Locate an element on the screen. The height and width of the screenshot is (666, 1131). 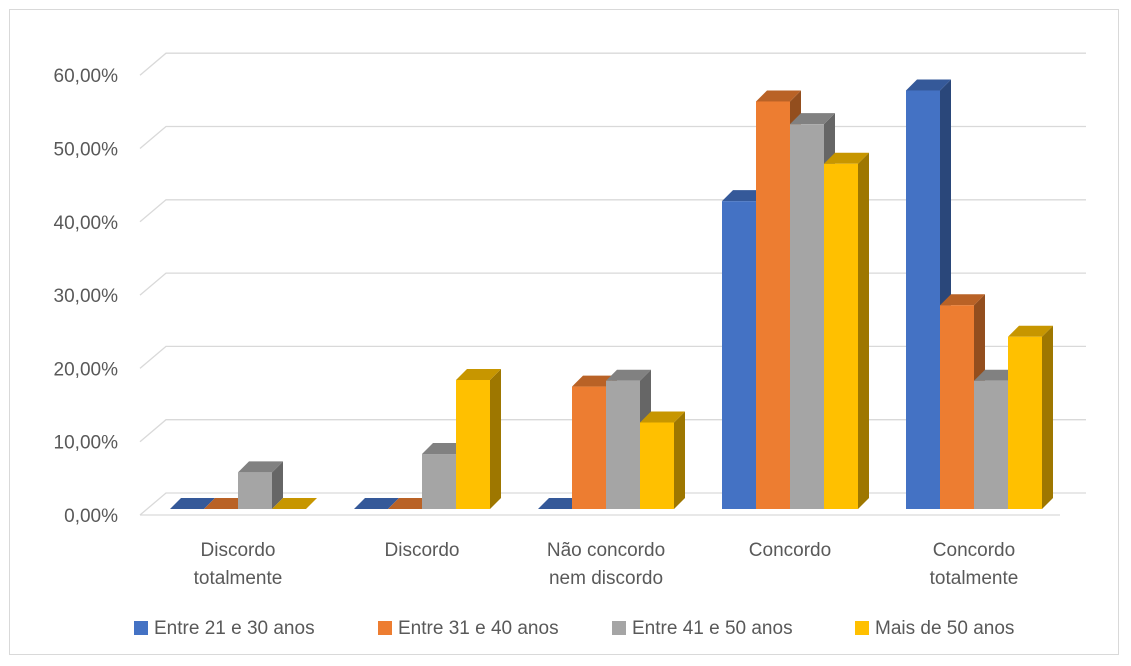
legend-item: Entre 31 e 40 anos is located at coordinates (468, 628).